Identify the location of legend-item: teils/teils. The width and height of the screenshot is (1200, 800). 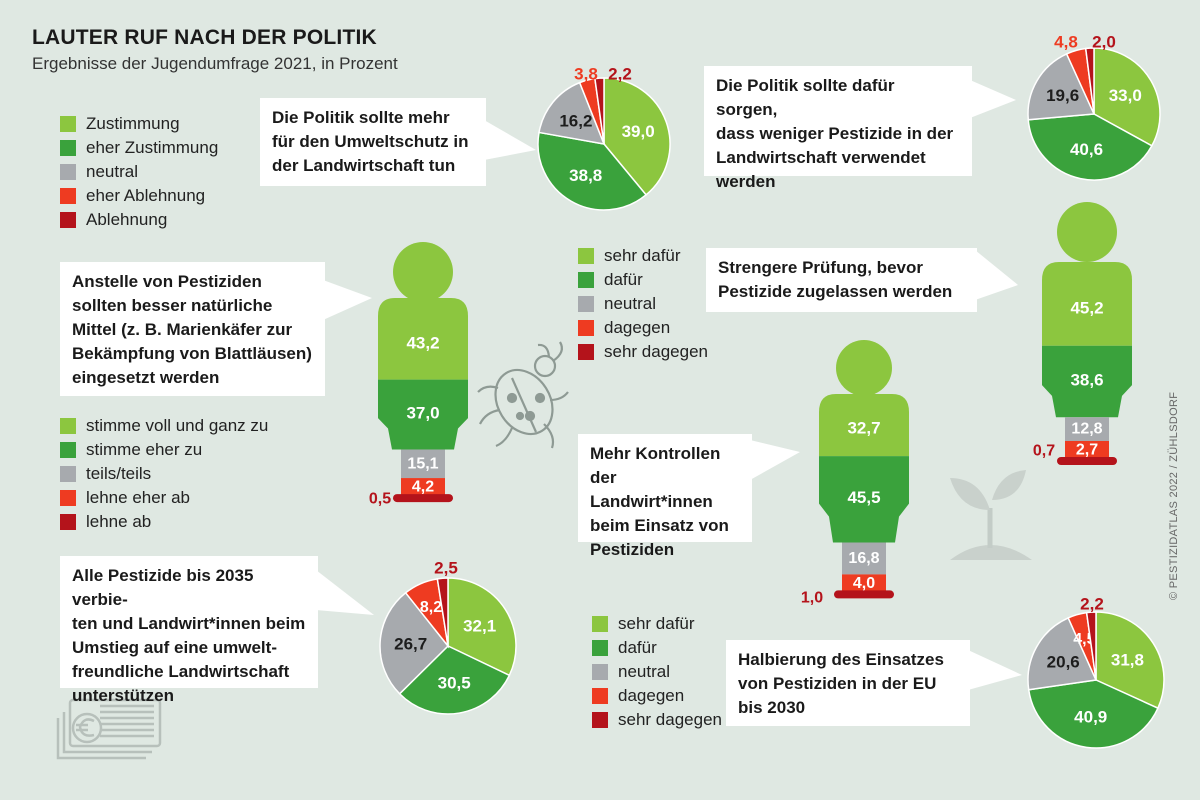
(164, 474).